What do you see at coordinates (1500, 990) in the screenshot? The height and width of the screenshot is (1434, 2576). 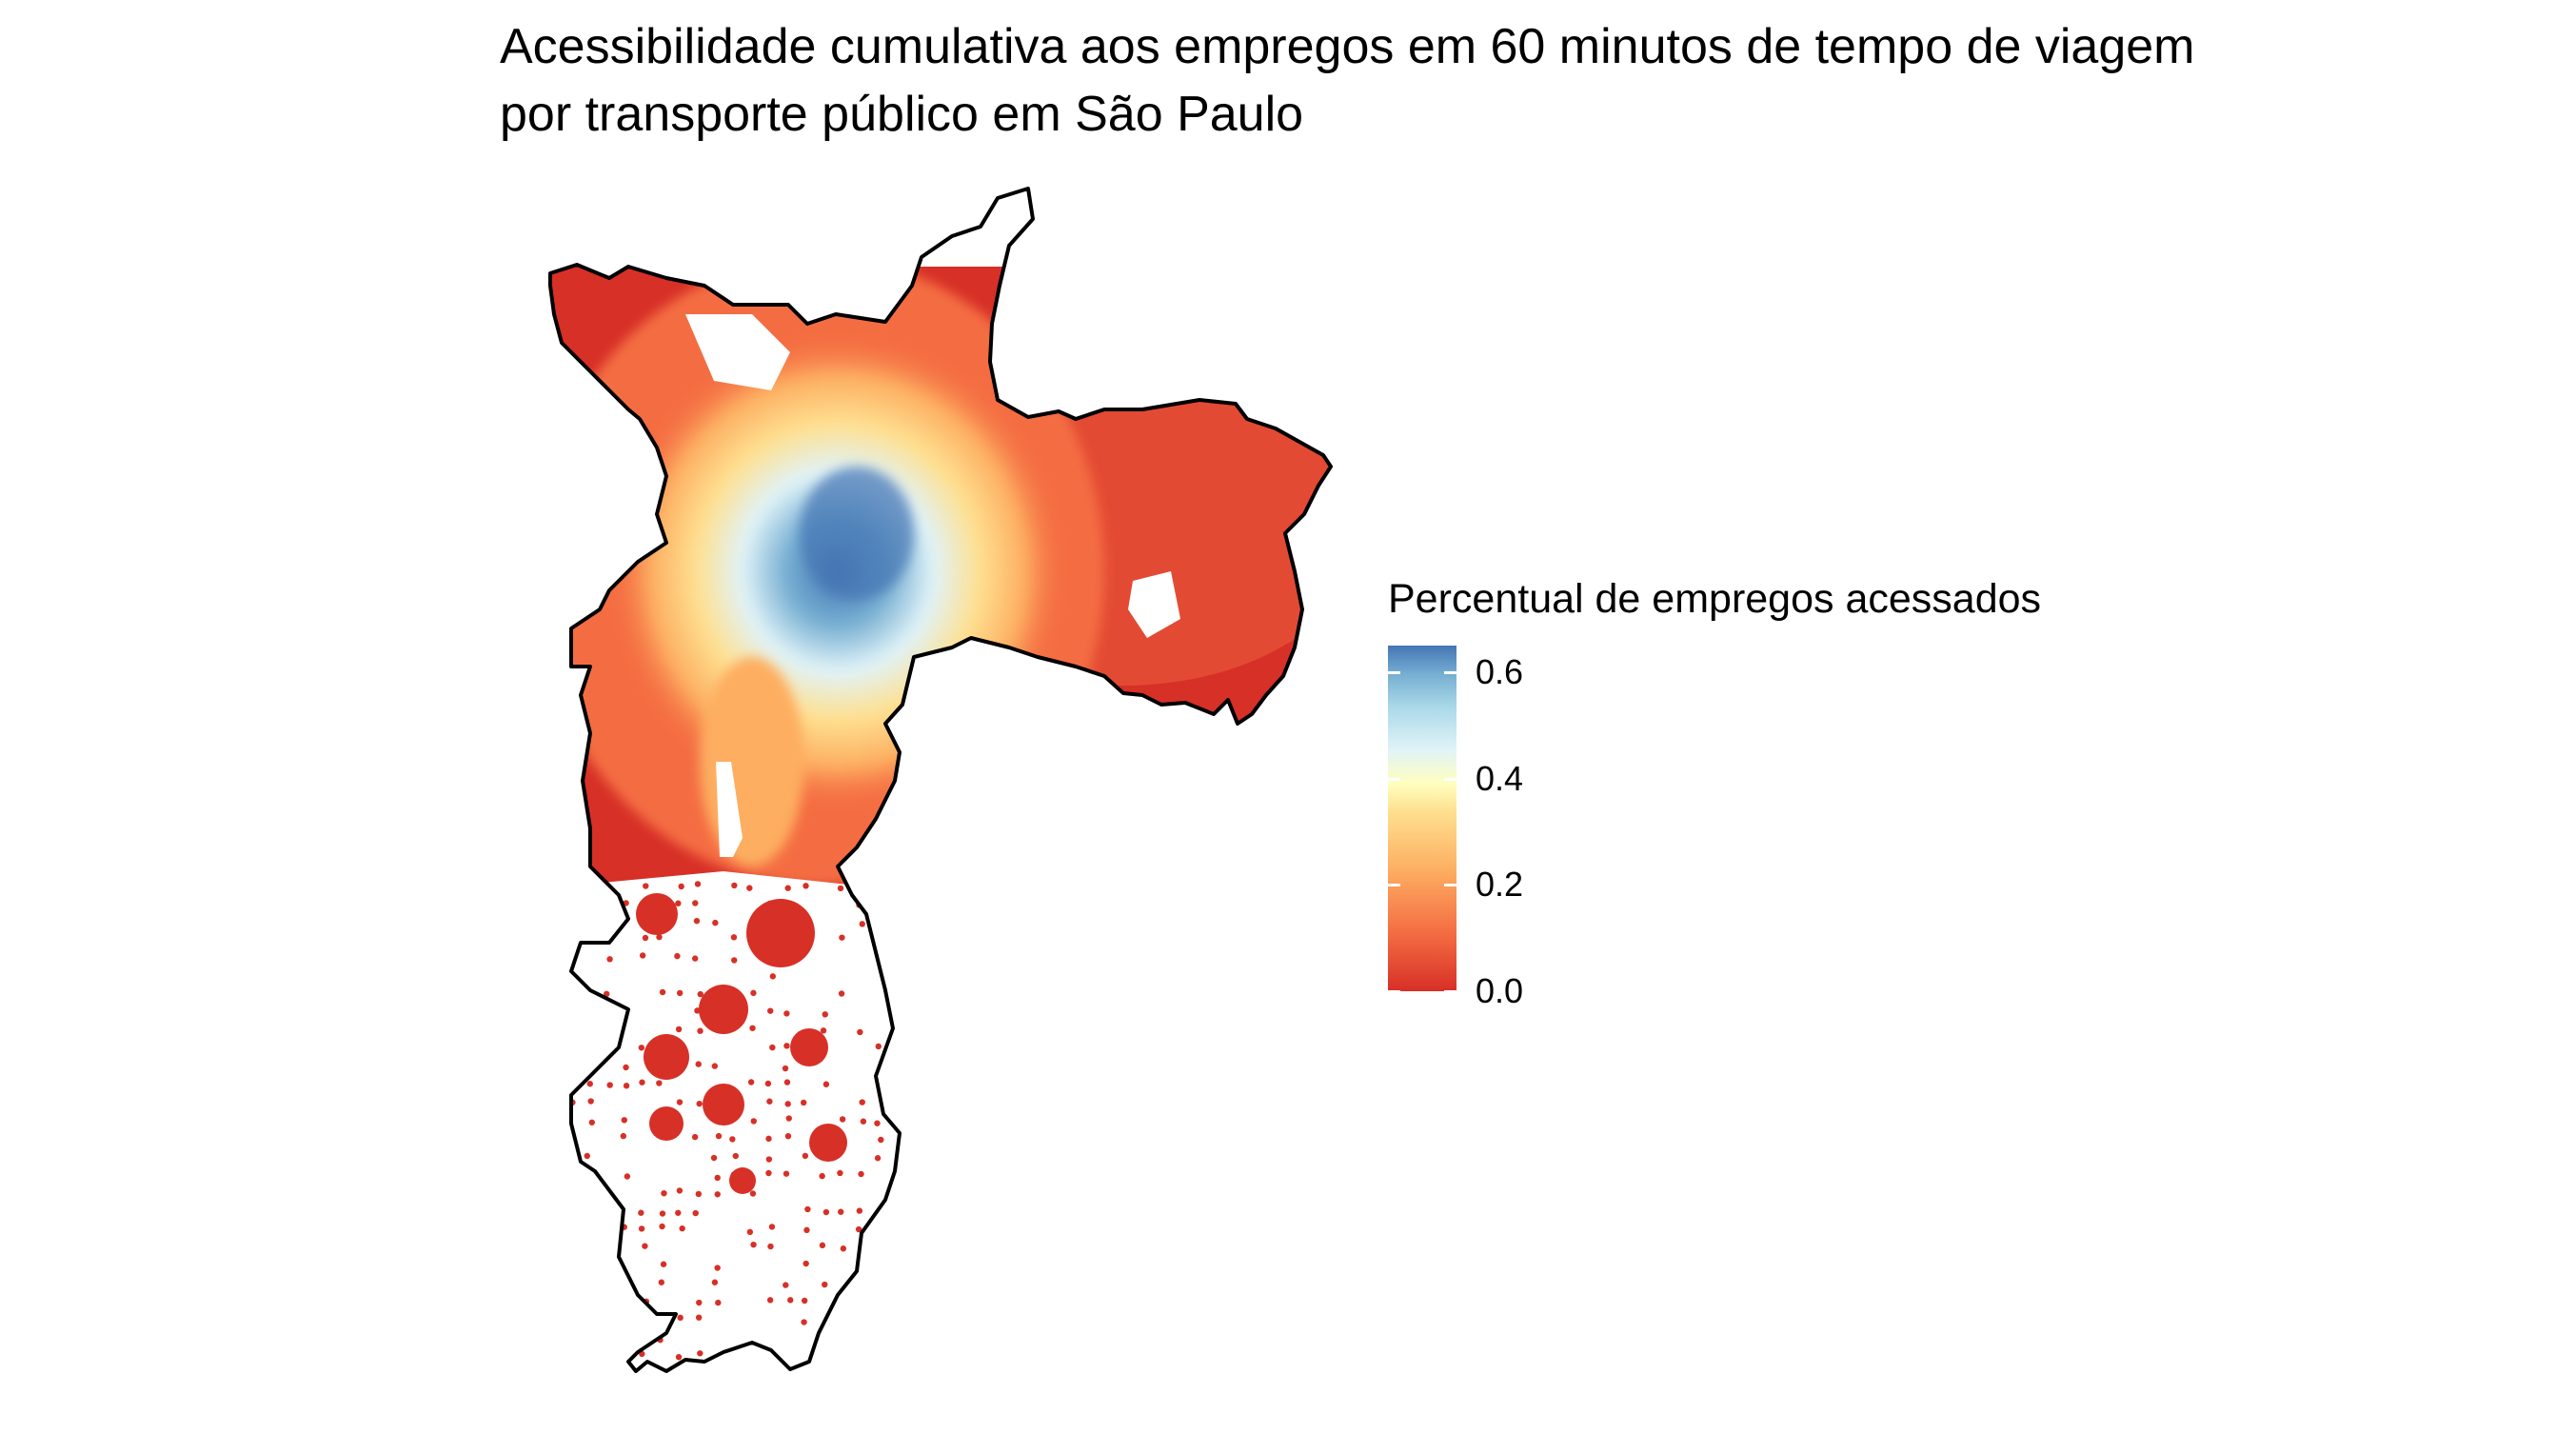 I see `legend-tick-label: 0.0` at bounding box center [1500, 990].